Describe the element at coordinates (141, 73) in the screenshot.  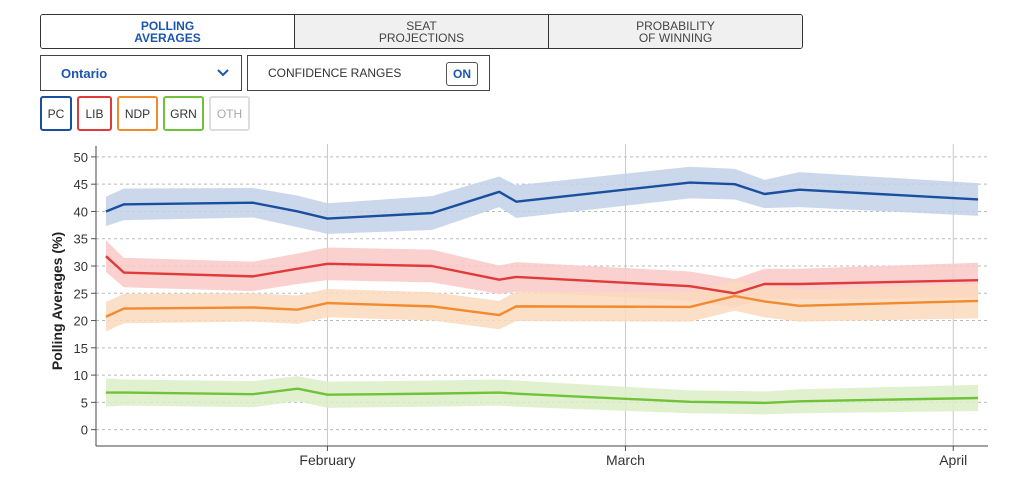
I see `region-dropdown: Ontario` at that location.